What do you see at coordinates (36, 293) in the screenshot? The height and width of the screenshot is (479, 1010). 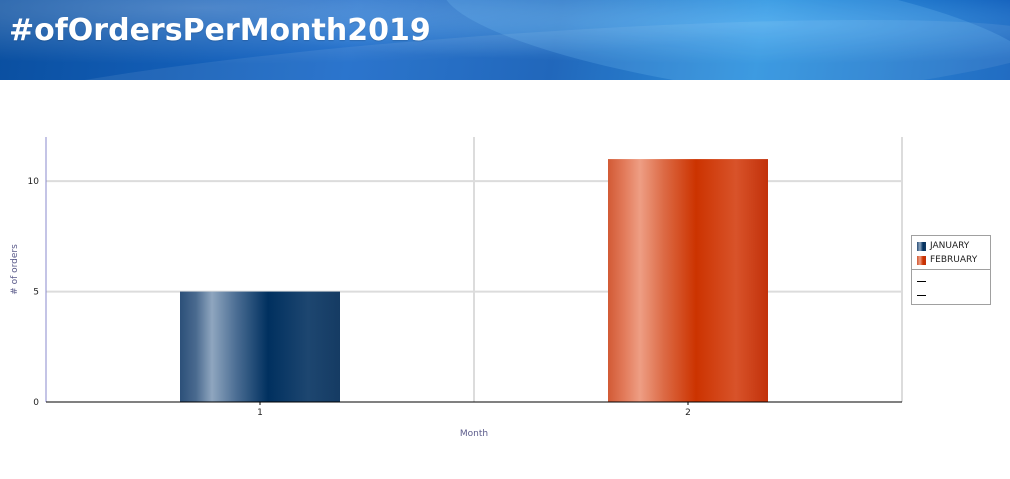 I see `y-tick-label: 5` at bounding box center [36, 293].